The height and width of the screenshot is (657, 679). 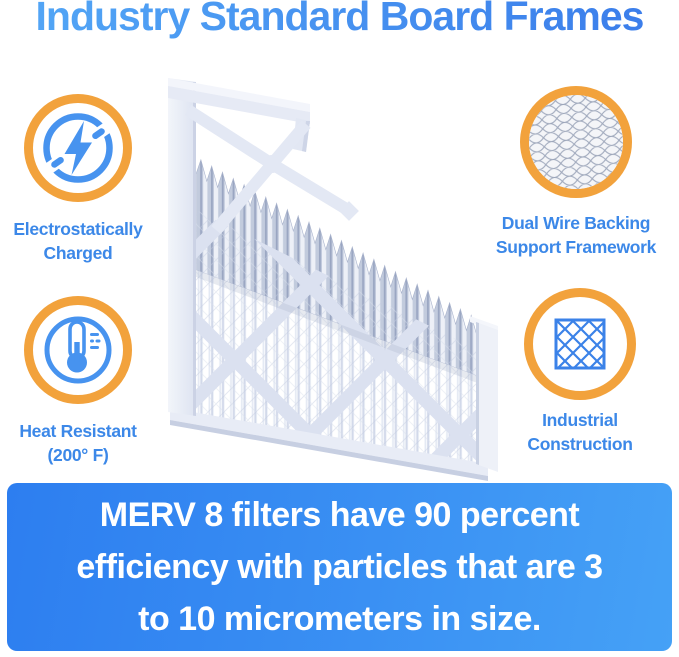 I want to click on feature-label-electrostatic: Electrostatically Charged, so click(x=79, y=241).